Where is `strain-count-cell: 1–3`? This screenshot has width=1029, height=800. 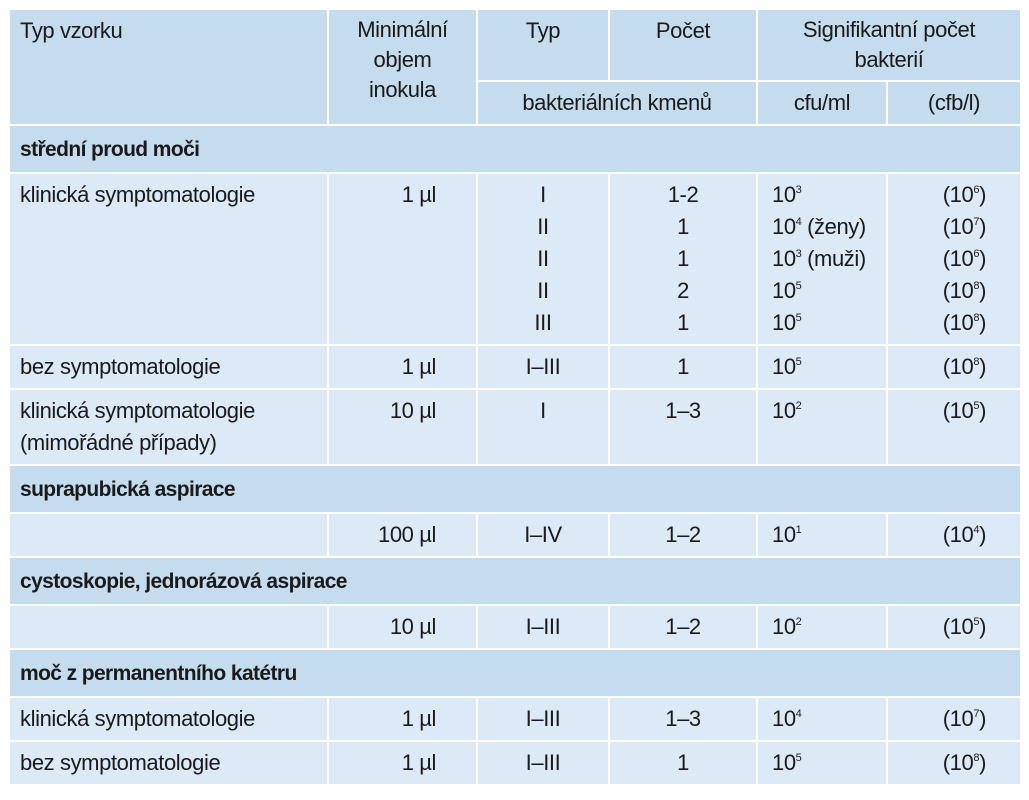 strain-count-cell: 1–3 is located at coordinates (683, 427).